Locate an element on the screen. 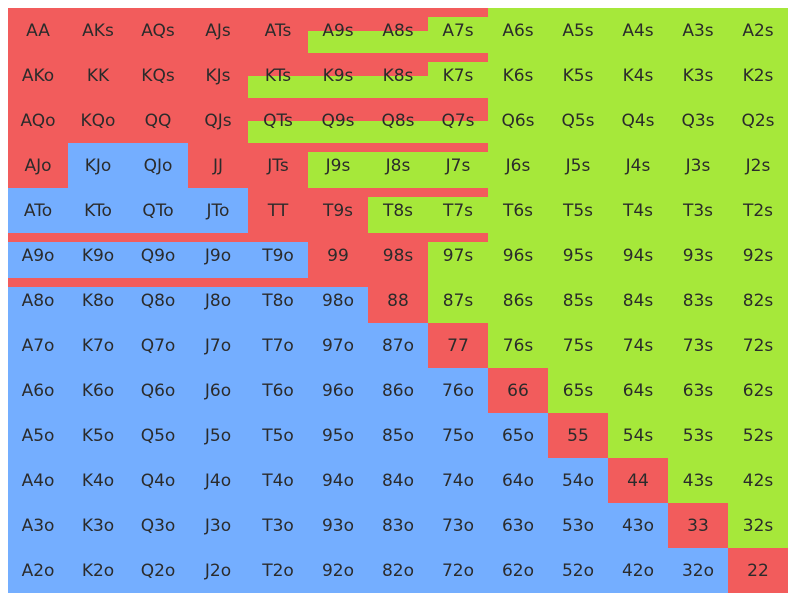  hand-cell-85s: 85s is located at coordinates (578, 300).